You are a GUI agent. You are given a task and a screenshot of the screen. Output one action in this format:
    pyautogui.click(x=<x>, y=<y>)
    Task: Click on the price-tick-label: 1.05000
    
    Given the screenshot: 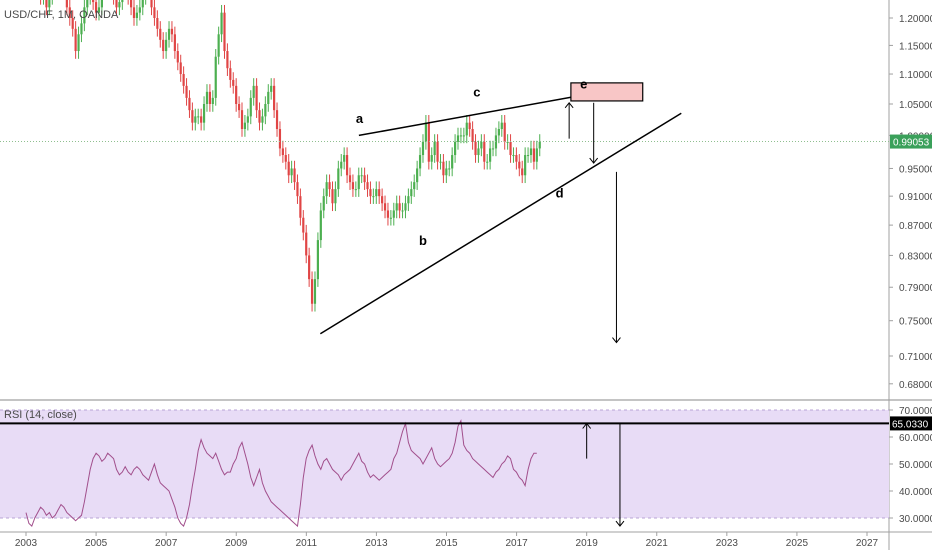 What is the action you would take?
    pyautogui.click(x=915, y=105)
    